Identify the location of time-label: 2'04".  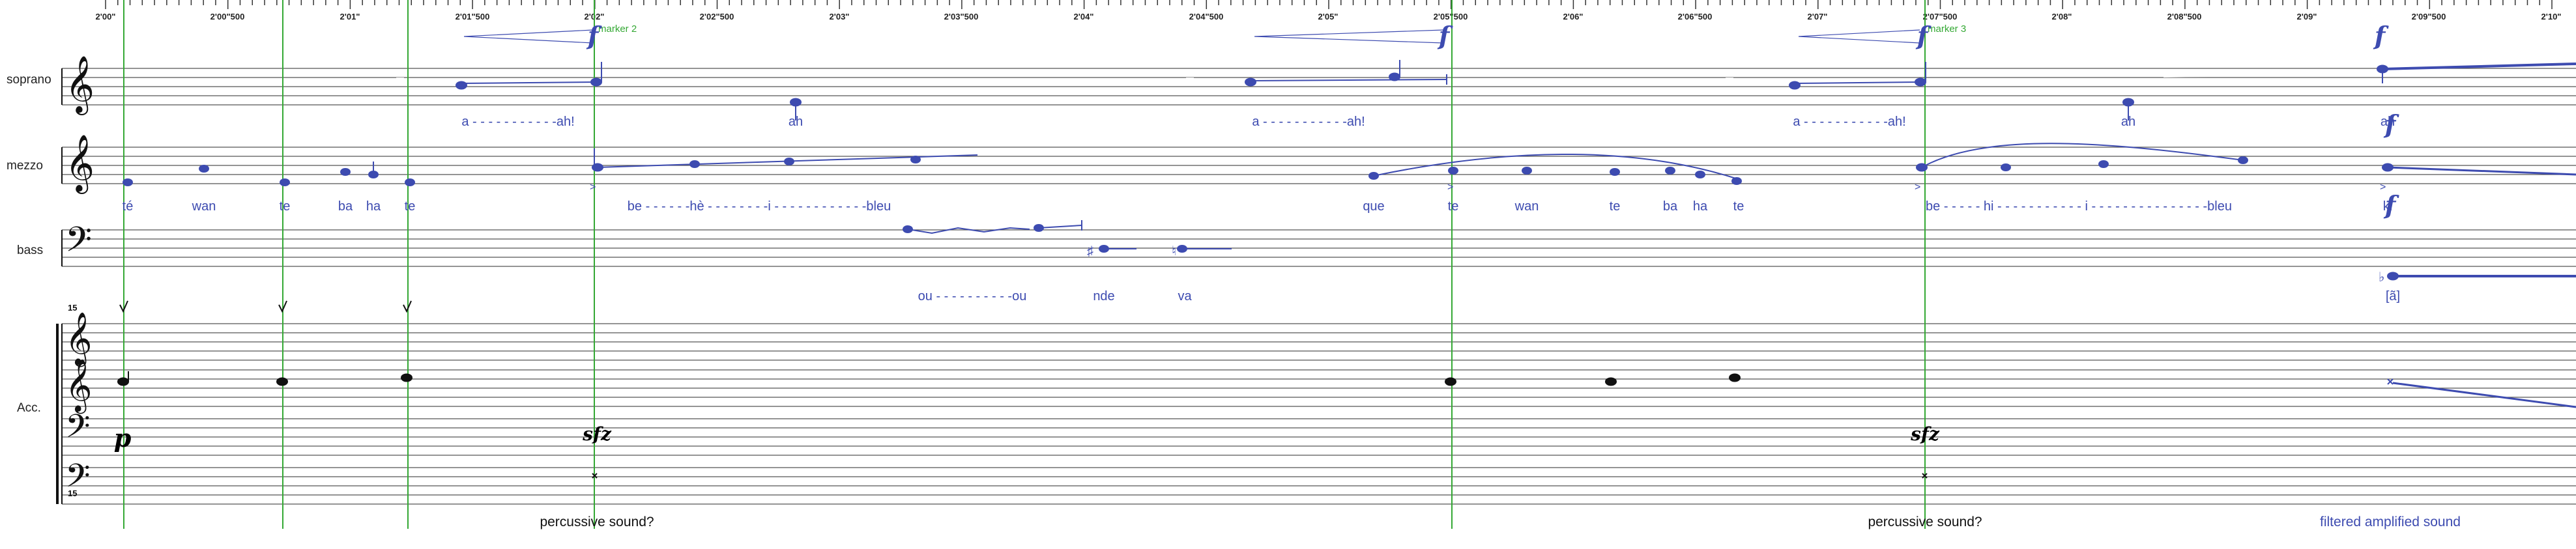
(1083, 16).